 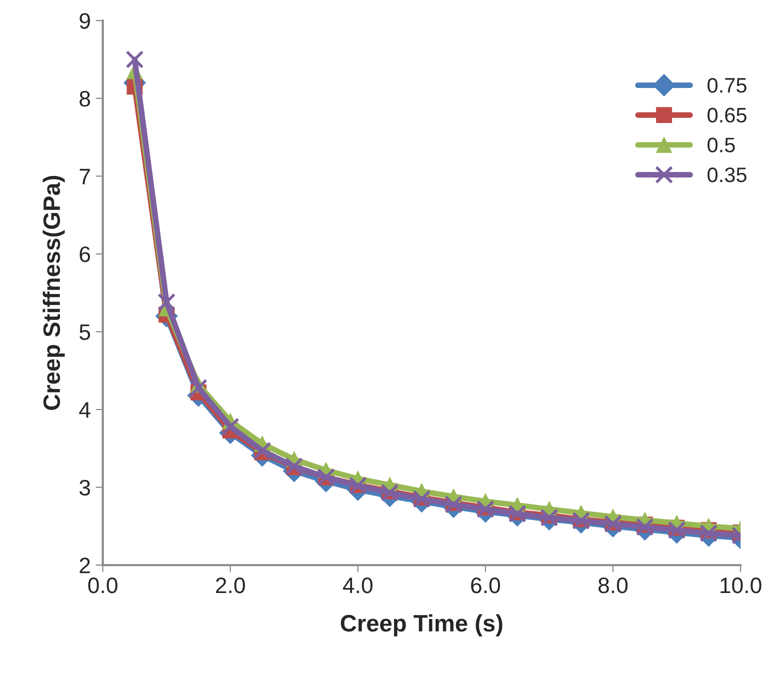 What do you see at coordinates (741, 586) in the screenshot?
I see `x-tick-label: 10.0` at bounding box center [741, 586].